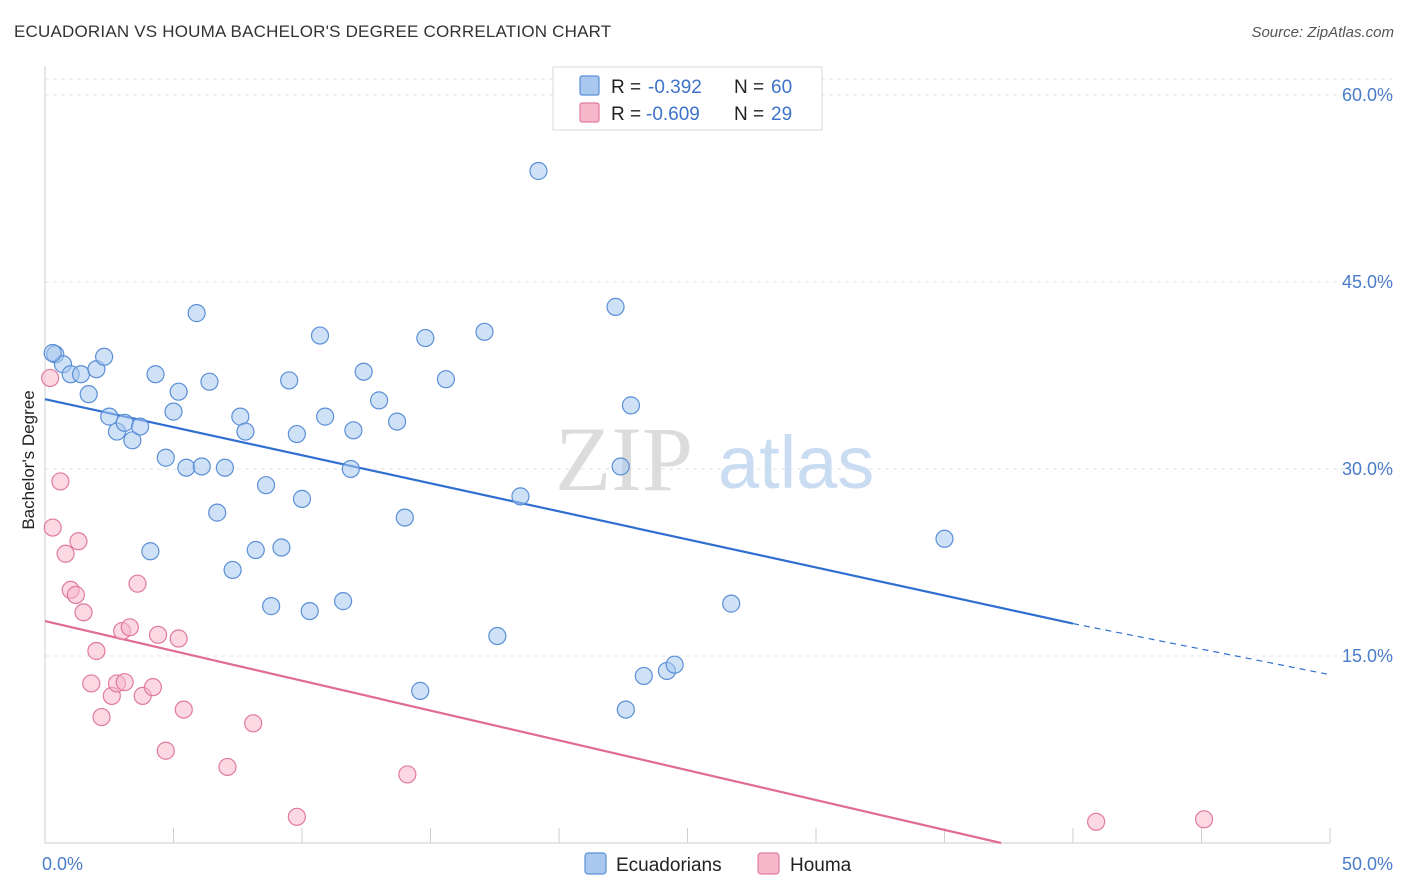 This screenshot has height=892, width=1406. Describe the element at coordinates (714, 459) in the screenshot. I see `watermark: ZIP atlas` at that location.